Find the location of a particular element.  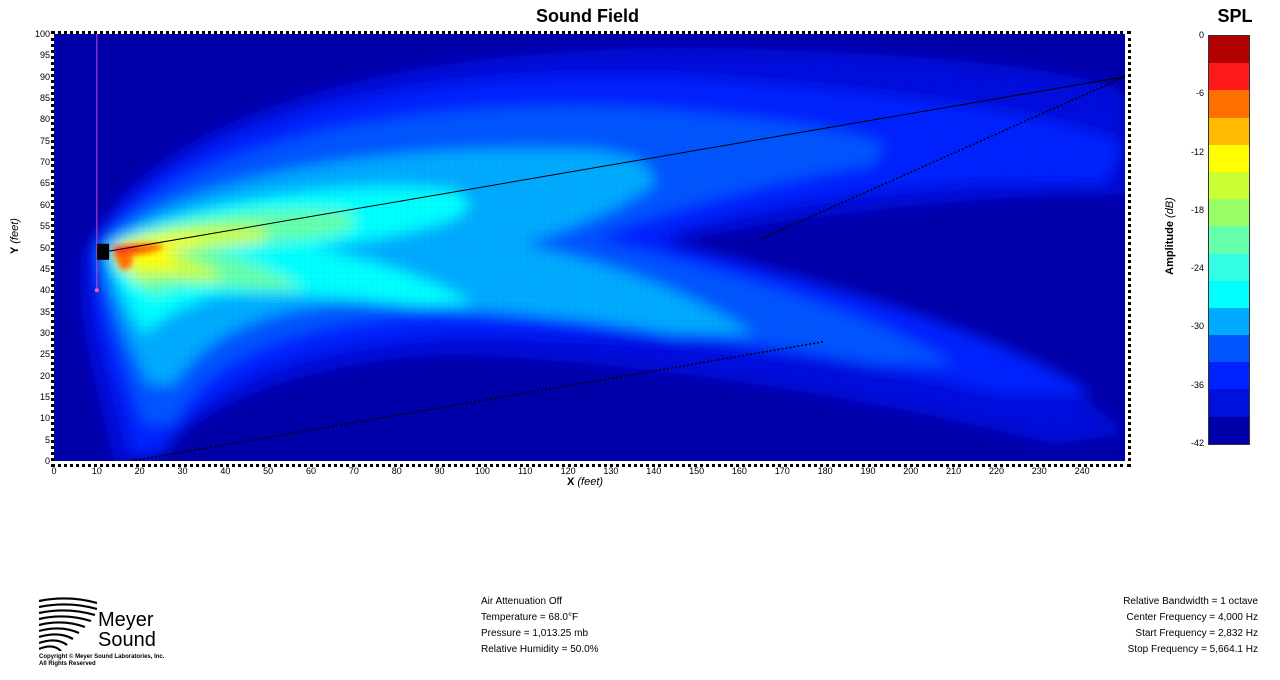

stop-frequency-text: Stop Frequency = 5,664.1 Hz is located at coordinates (1192, 649).